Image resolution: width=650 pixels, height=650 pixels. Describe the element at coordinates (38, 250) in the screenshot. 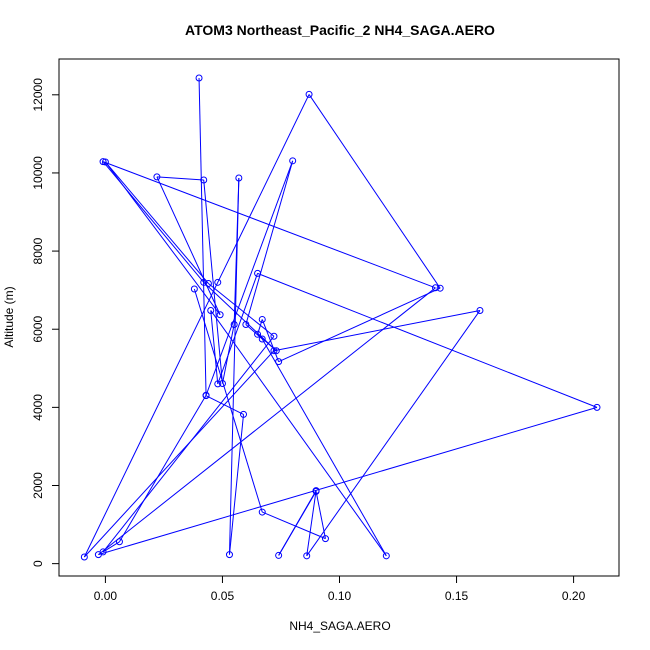

I see `y-tick-label: 8000` at that location.